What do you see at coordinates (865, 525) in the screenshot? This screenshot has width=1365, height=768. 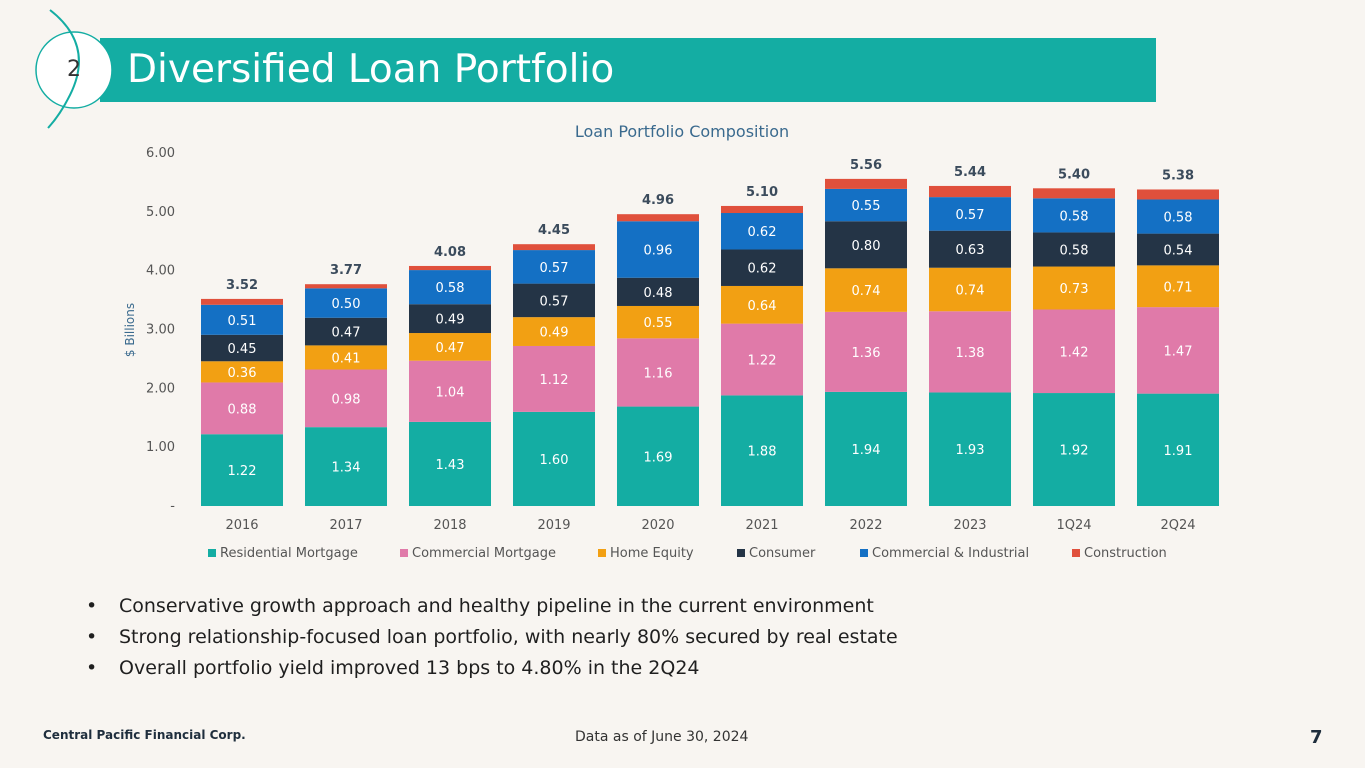 I see `x-tick-label: 2022` at bounding box center [865, 525].